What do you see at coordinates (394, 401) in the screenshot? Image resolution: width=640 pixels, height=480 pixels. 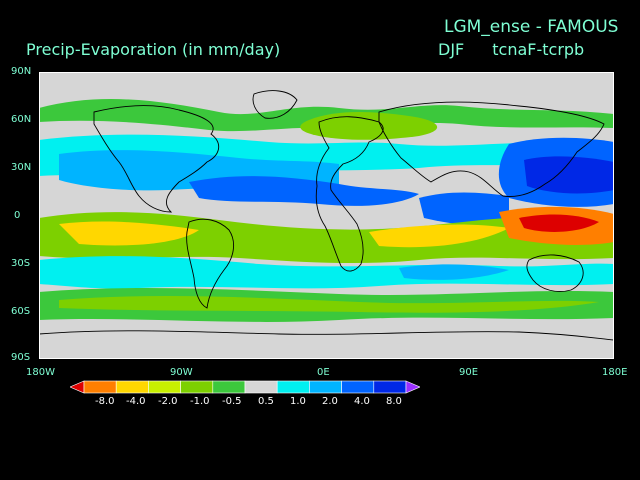 I see `colorbar-label-8: 8.0` at bounding box center [394, 401].